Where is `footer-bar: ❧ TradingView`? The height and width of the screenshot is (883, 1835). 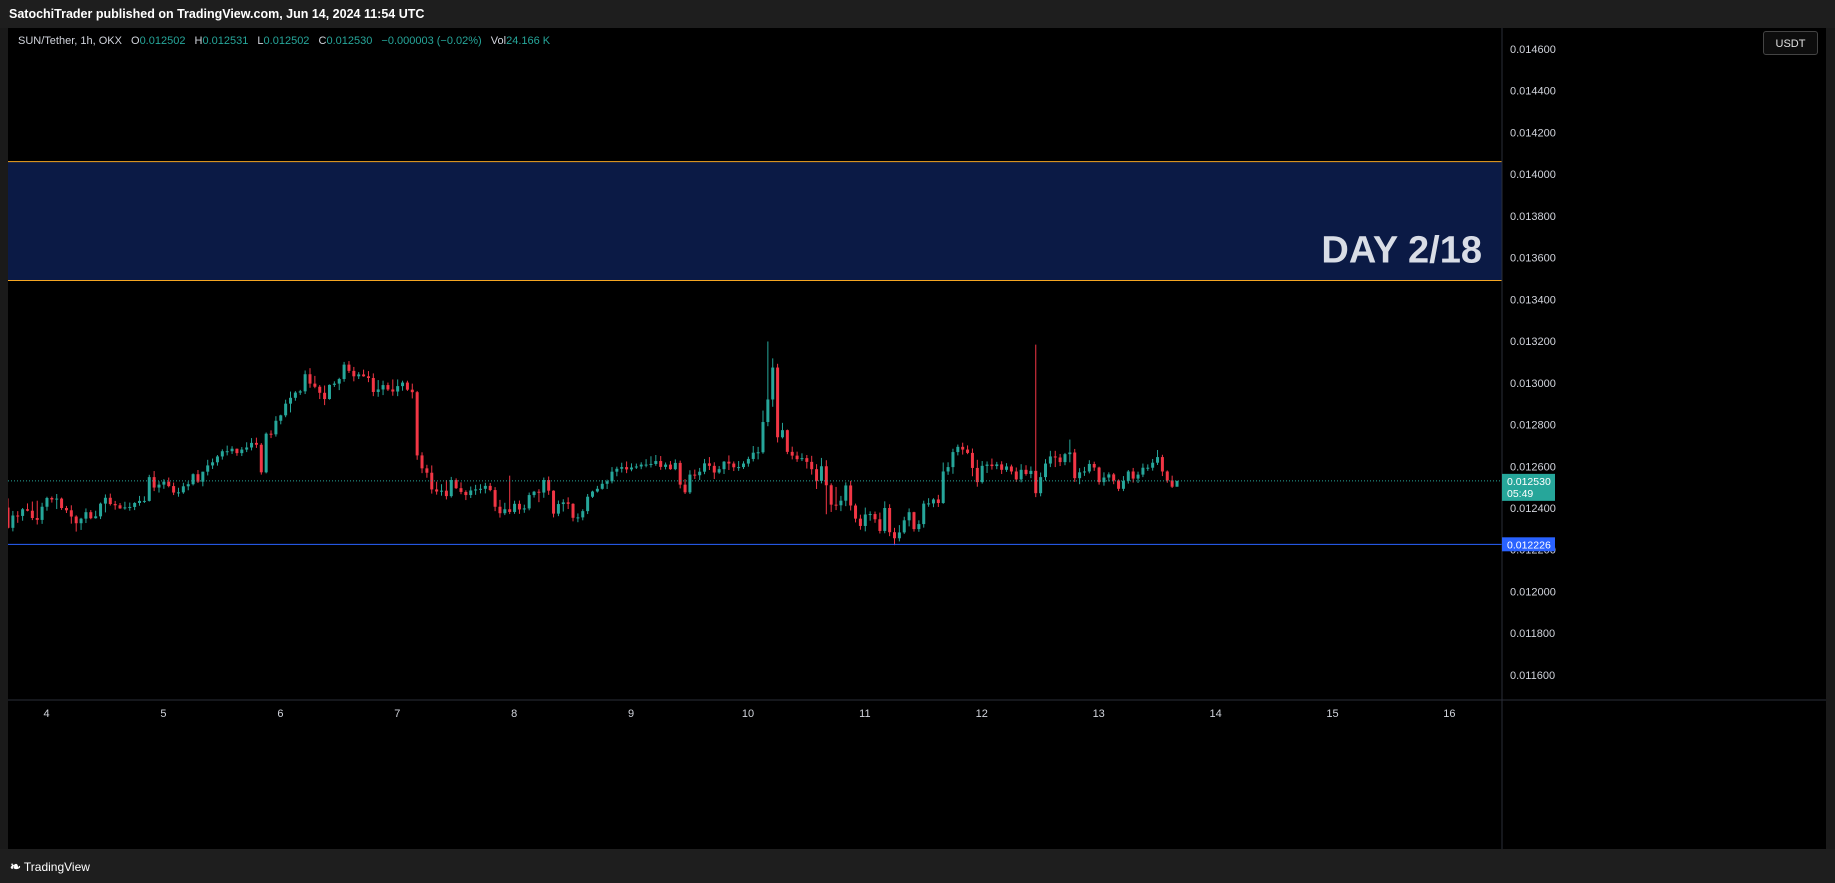 footer-bar: ❧ TradingView is located at coordinates (917, 866).